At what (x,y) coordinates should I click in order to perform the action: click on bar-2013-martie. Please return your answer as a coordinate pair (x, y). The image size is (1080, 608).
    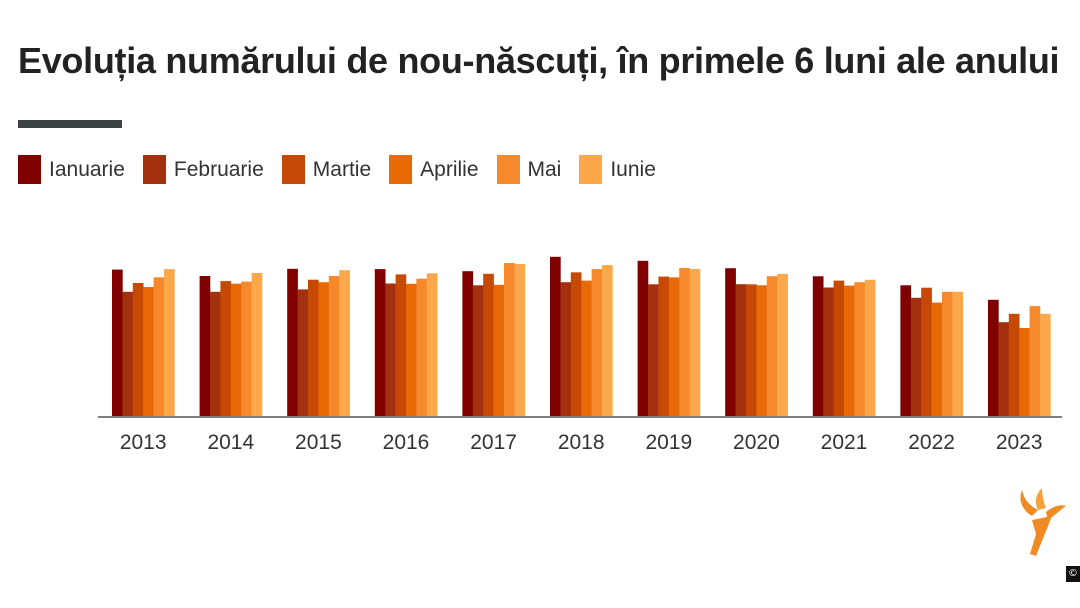
    Looking at the image, I should click on (138, 349).